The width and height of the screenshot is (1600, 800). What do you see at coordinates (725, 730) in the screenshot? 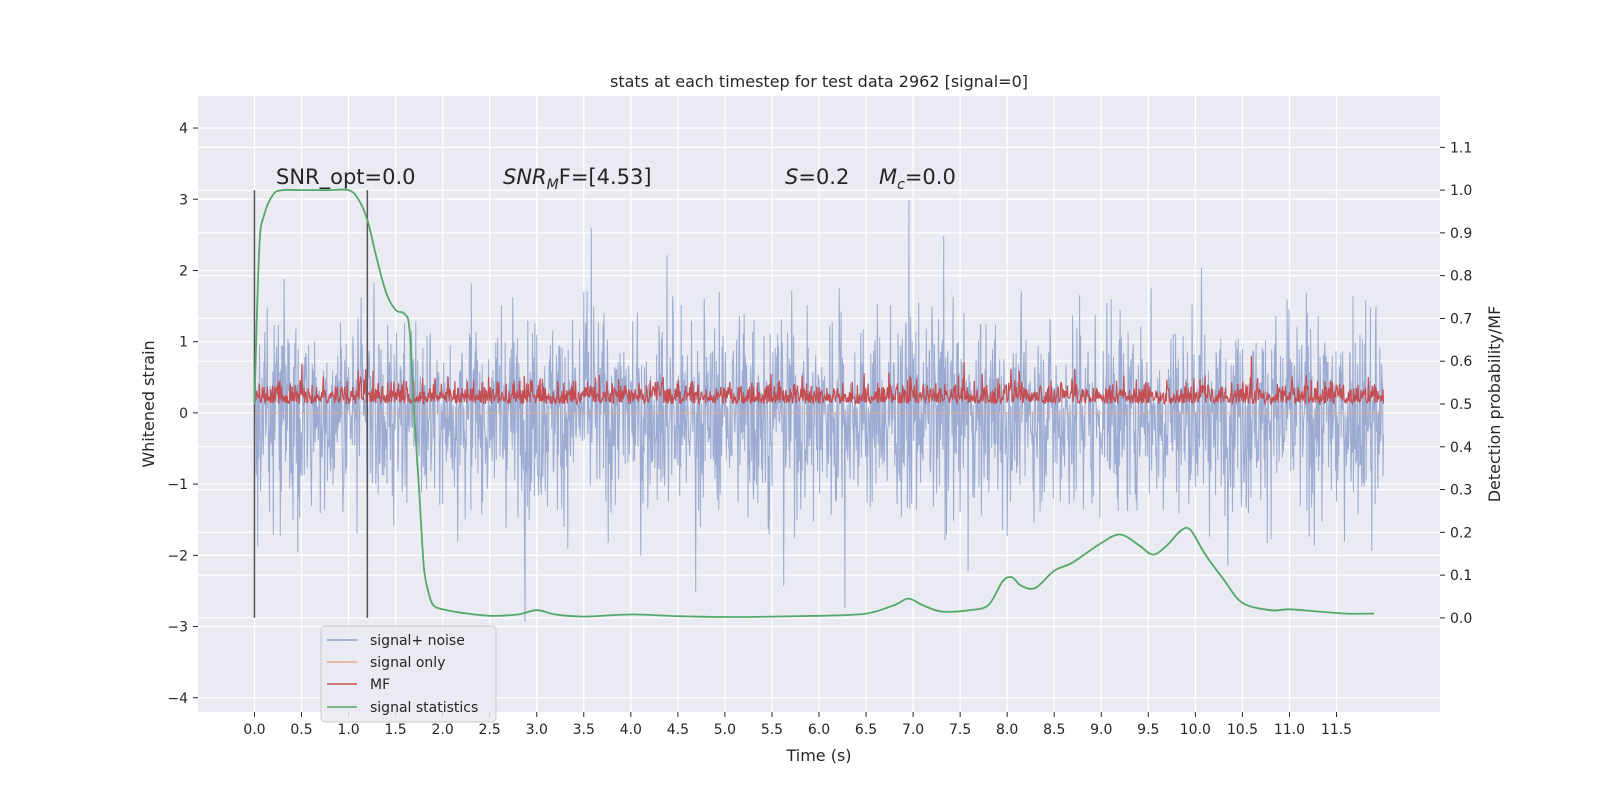
I see `x-tick-label: 5.0` at bounding box center [725, 730].